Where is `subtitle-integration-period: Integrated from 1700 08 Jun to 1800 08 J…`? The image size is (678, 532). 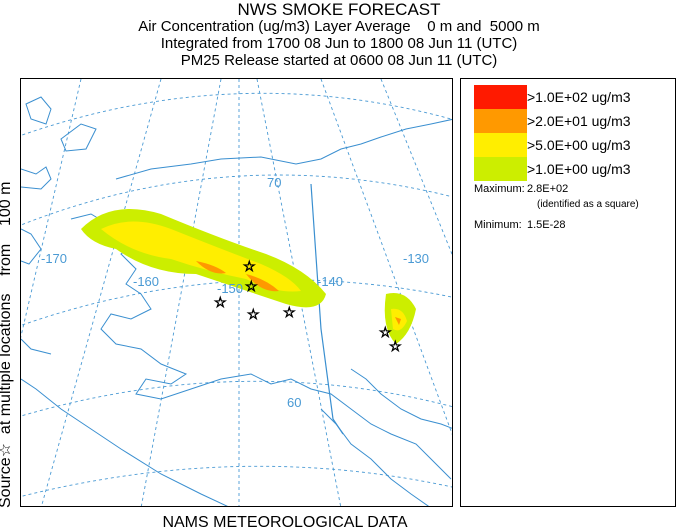 subtitle-integration-period: Integrated from 1700 08 Jun to 1800 08 J… is located at coordinates (339, 43).